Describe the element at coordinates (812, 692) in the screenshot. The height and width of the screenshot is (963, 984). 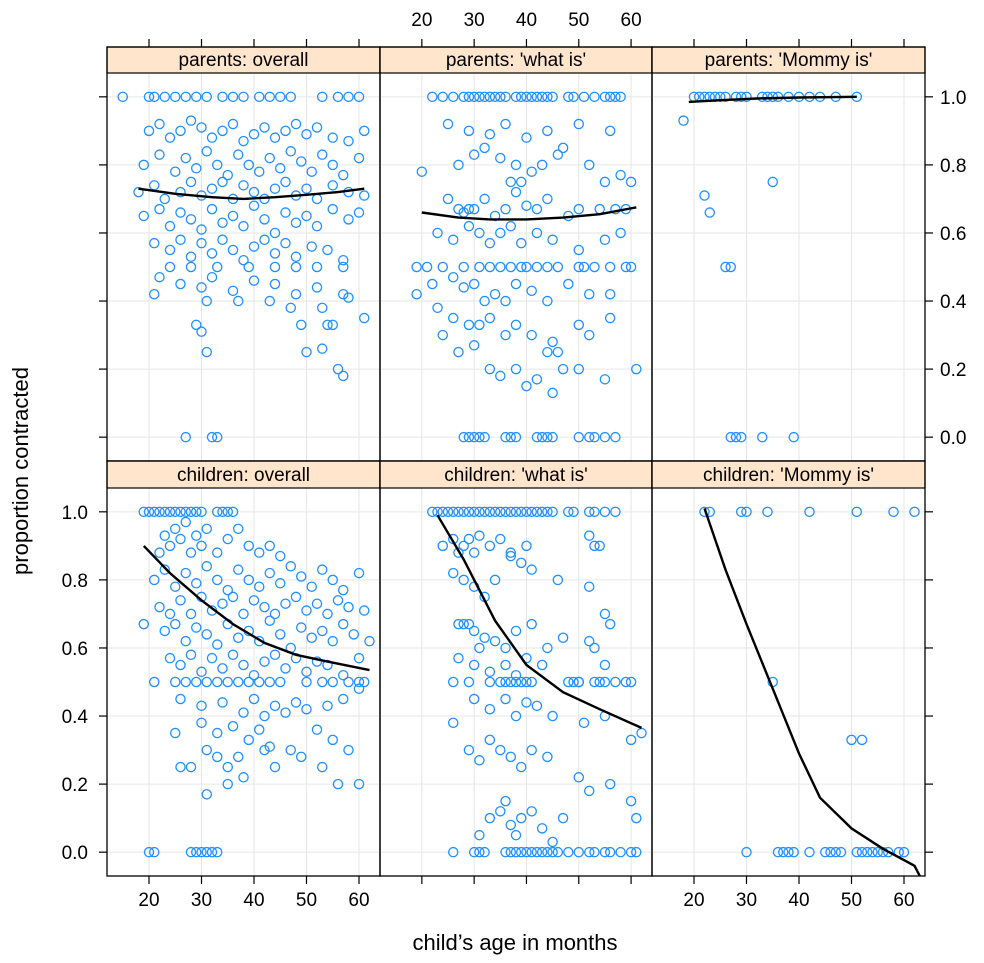
I see `smoother-line` at that location.